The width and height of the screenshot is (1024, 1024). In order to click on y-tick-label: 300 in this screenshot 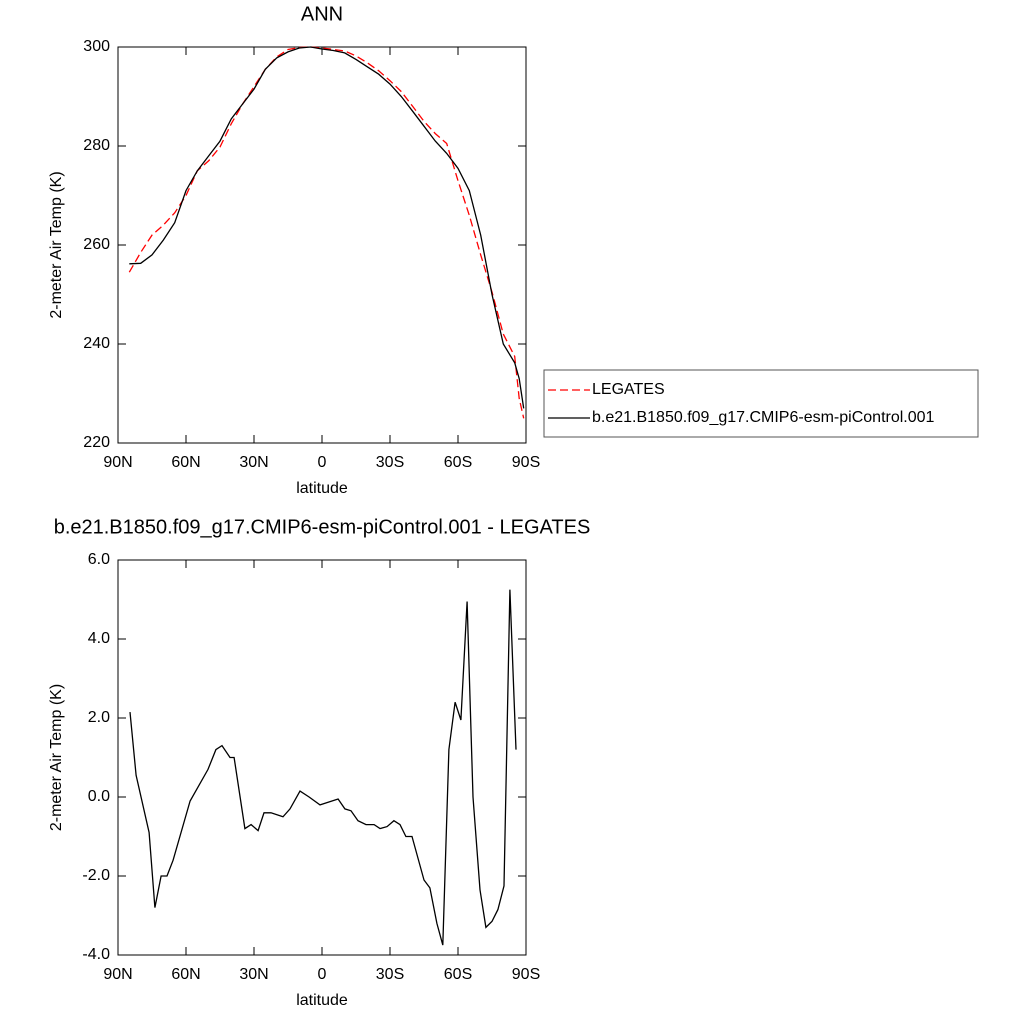, I will do `click(96, 46)`.